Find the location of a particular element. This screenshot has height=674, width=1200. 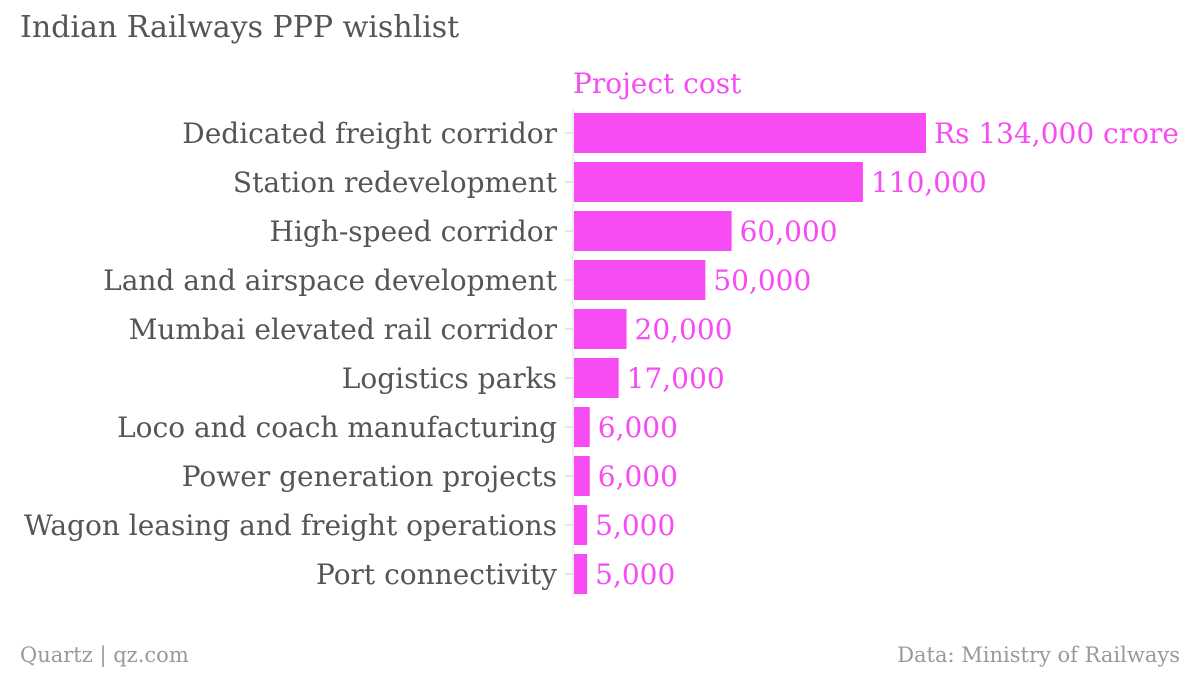

data-label: 60,000 is located at coordinates (789, 231).